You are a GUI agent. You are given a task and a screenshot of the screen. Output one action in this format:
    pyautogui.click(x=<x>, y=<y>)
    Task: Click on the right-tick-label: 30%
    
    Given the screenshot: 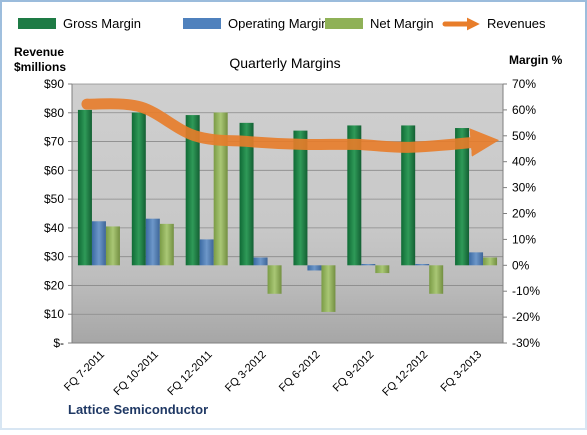 What is the action you would take?
    pyautogui.click(x=524, y=188)
    